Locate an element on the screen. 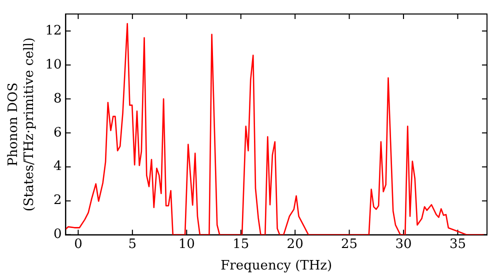 The image size is (500, 280). y-axis-title: Phonon DOS (States/THz·primitive cell) is located at coordinates (21, 124).